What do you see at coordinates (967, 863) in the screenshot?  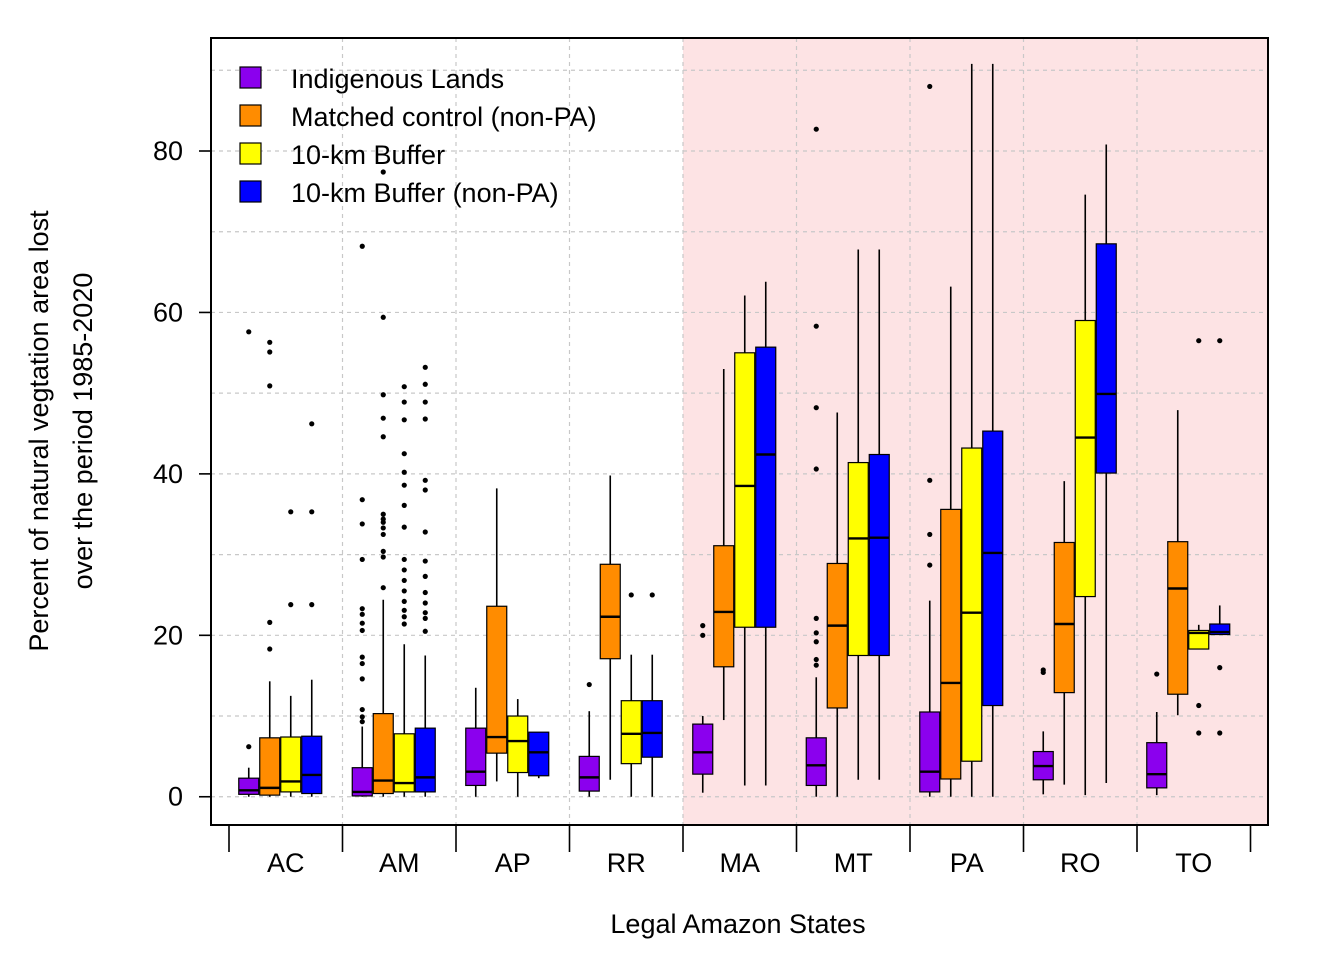 I see `x-tick-label-pa: PA` at bounding box center [967, 863].